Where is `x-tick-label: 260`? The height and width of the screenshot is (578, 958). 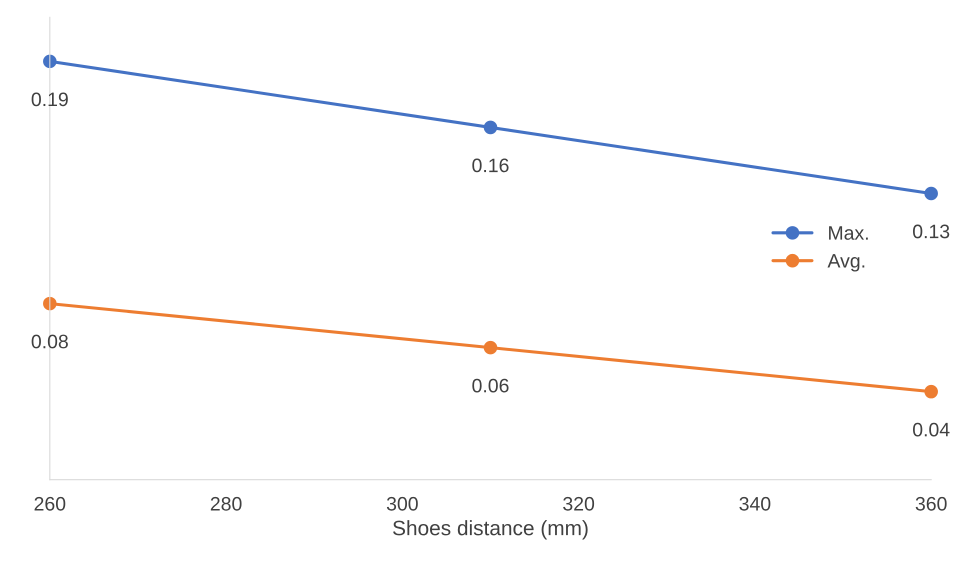 x-tick-label: 260 is located at coordinates (50, 503).